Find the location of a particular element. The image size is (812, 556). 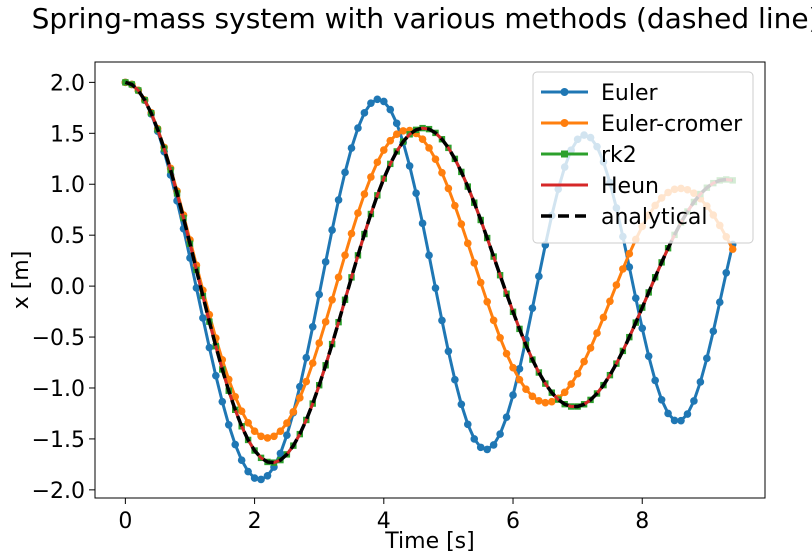

legend: Euler Euler-cromer rk2 Heun analytical is located at coordinates (643, 157).